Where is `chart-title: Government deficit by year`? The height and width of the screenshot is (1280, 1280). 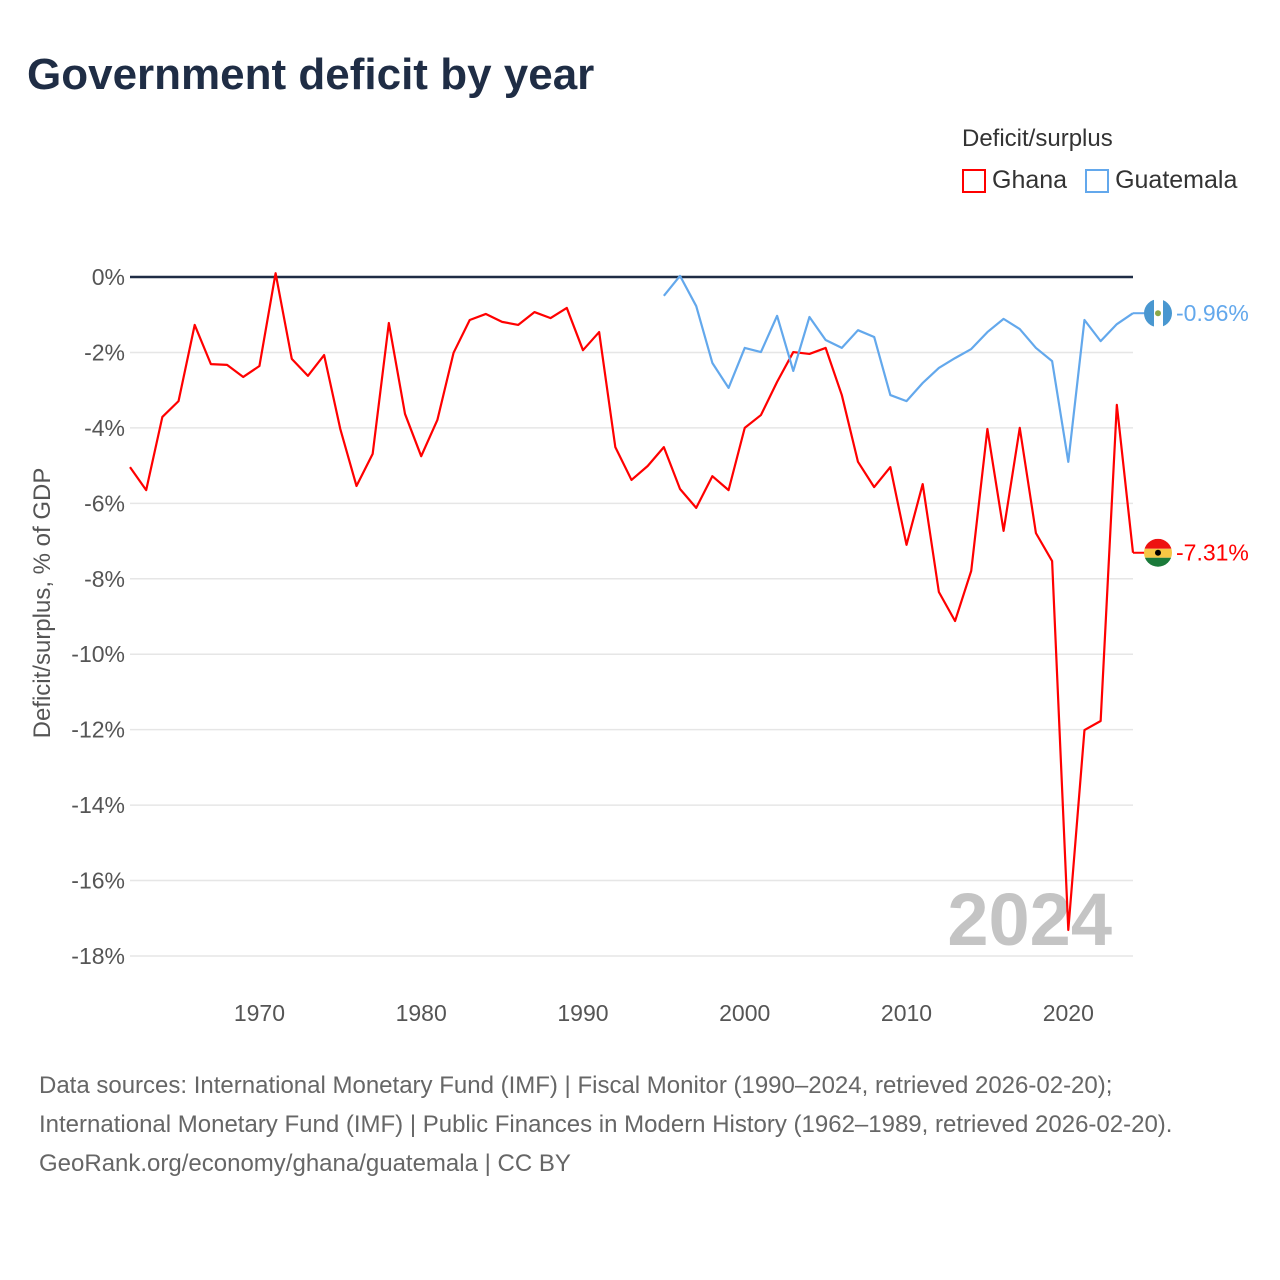 chart-title: Government deficit by year is located at coordinates (311, 74).